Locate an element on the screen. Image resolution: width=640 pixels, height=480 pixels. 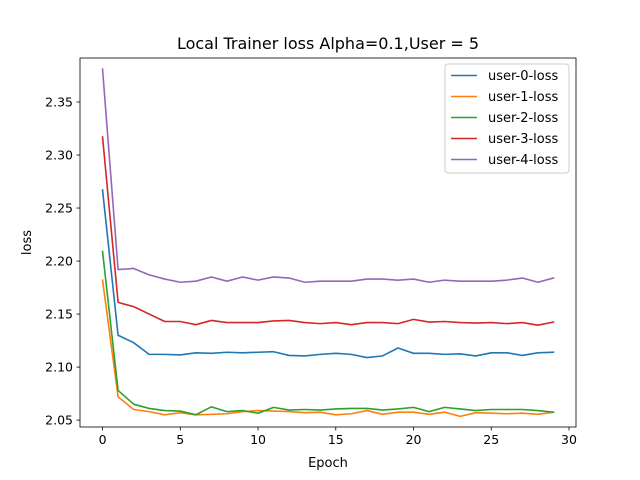
y-tick-label: 2.15 is located at coordinates (59, 314).